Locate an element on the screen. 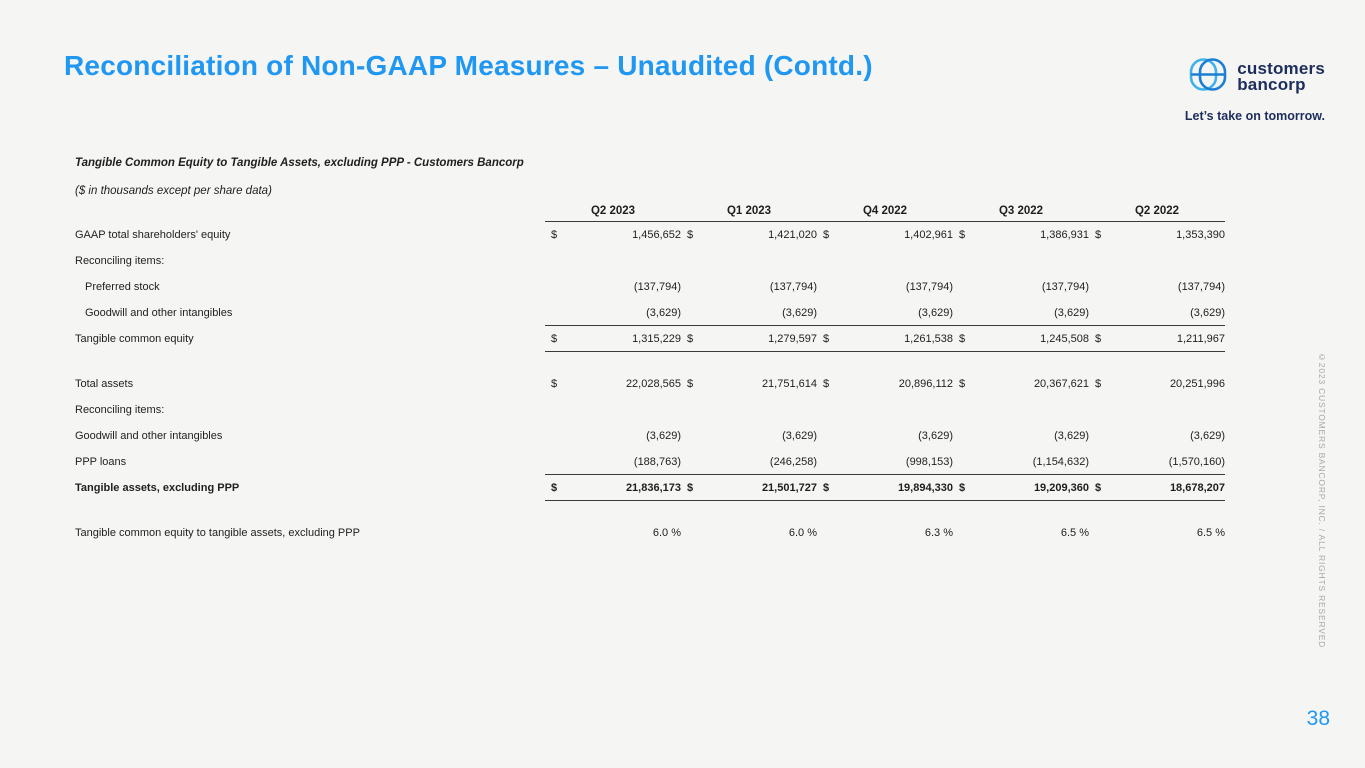 The image size is (1365, 768). brand-logo-row: customers bancorp is located at coordinates (1256, 77).